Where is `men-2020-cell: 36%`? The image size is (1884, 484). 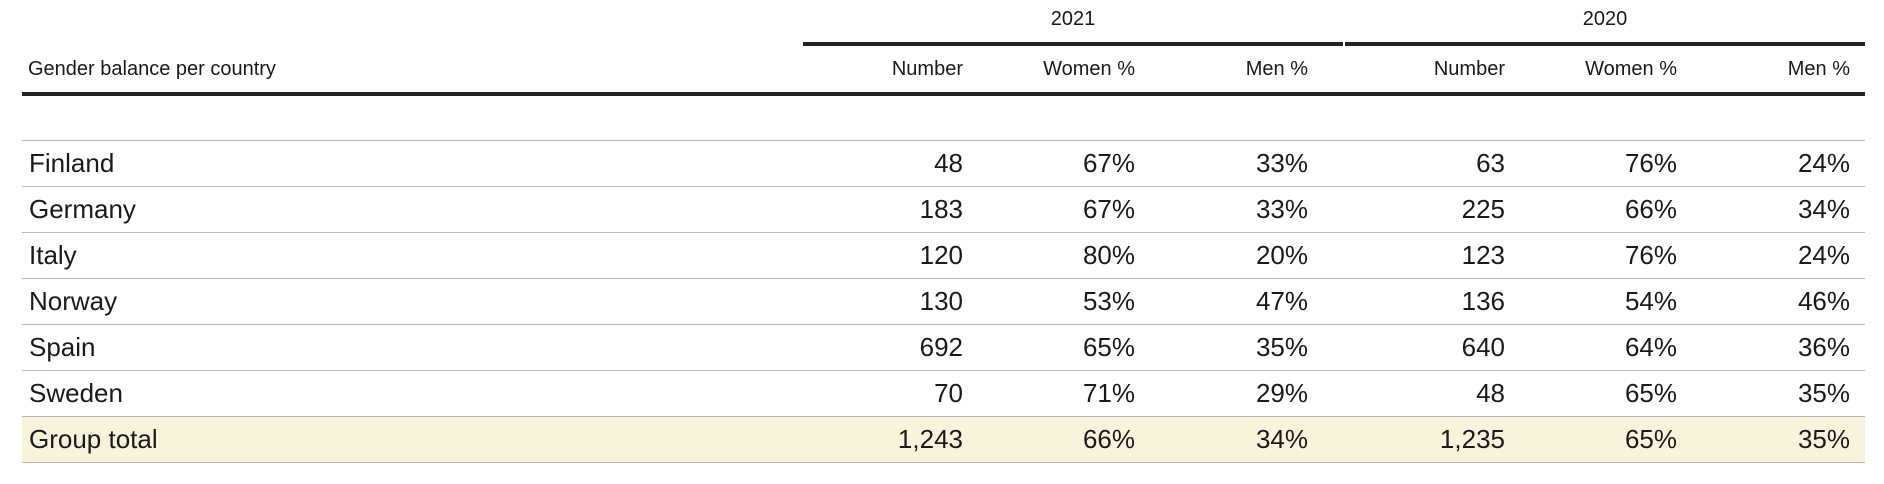 men-2020-cell: 36% is located at coordinates (1823, 347).